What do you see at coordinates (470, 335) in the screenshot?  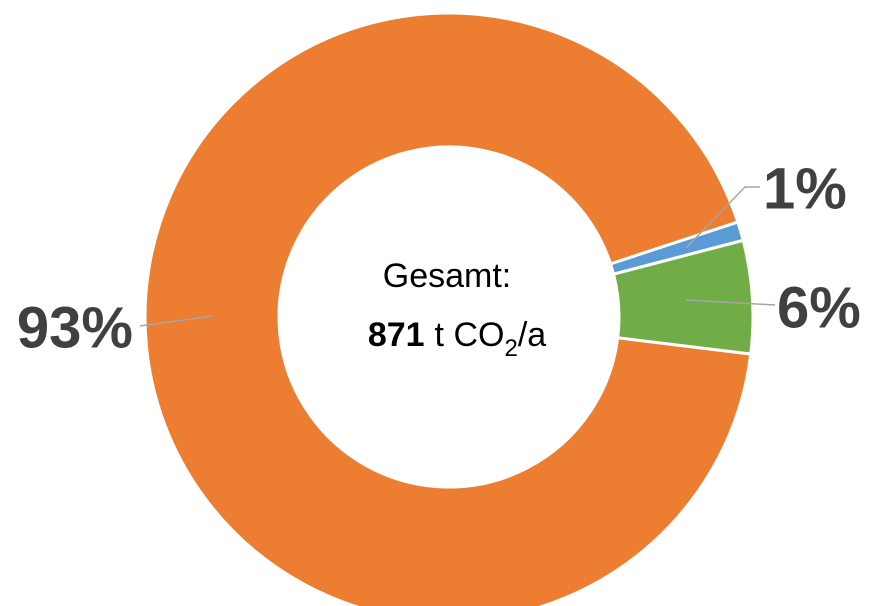 I see `unit: t CO` at bounding box center [470, 335].